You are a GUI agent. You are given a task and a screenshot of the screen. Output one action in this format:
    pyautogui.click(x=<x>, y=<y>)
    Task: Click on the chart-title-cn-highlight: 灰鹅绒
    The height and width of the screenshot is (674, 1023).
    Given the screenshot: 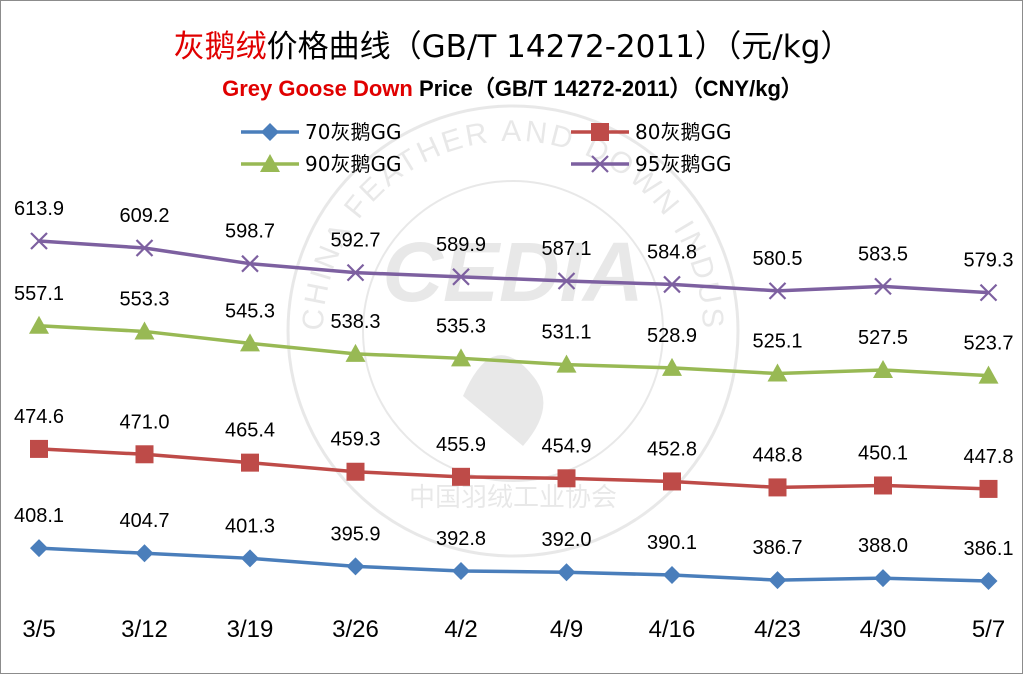 What is the action you would take?
    pyautogui.click(x=220, y=47)
    